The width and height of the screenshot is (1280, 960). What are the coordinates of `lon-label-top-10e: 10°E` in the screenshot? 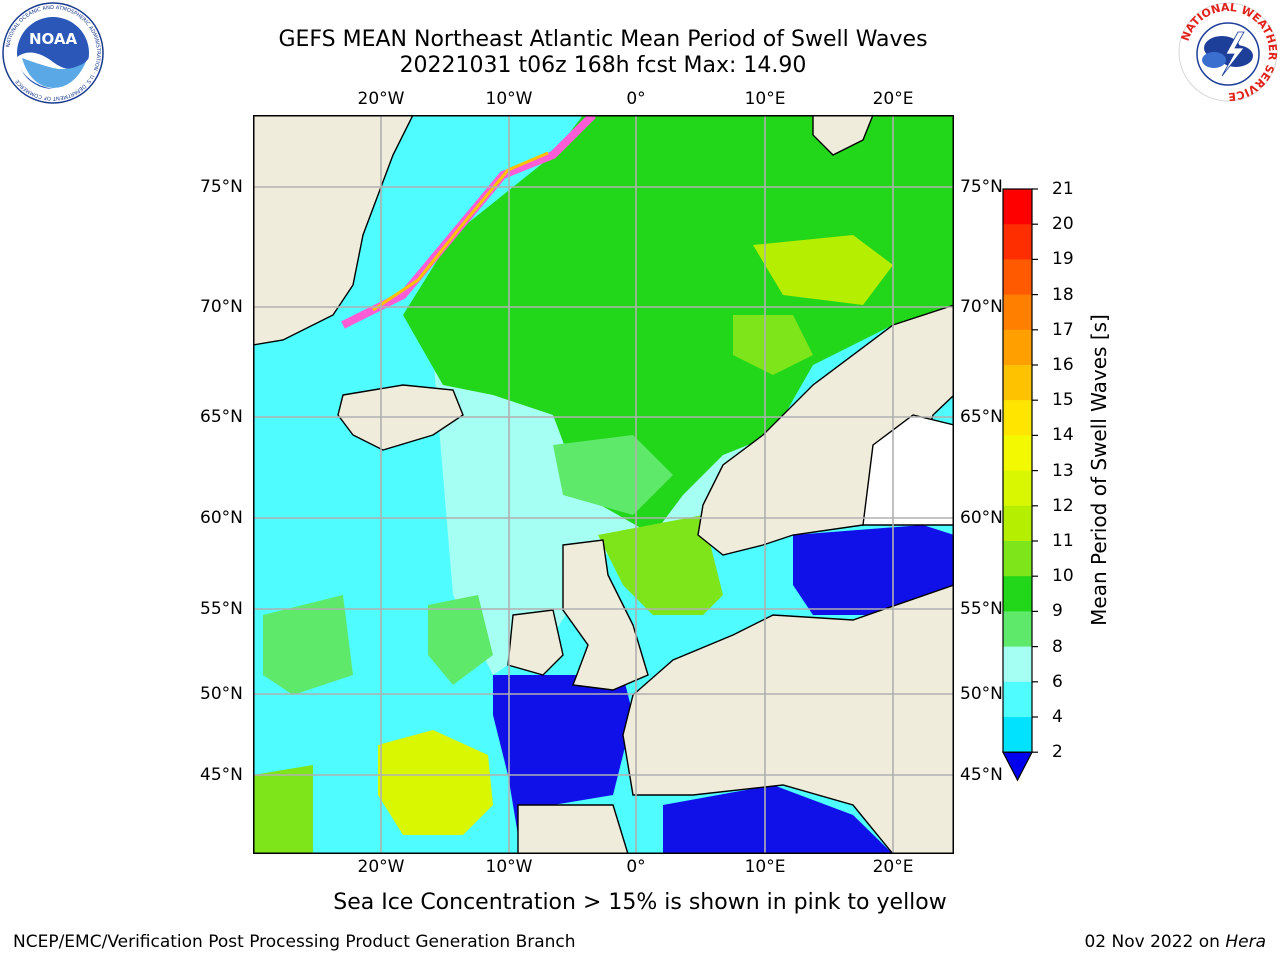 It's located at (765, 99).